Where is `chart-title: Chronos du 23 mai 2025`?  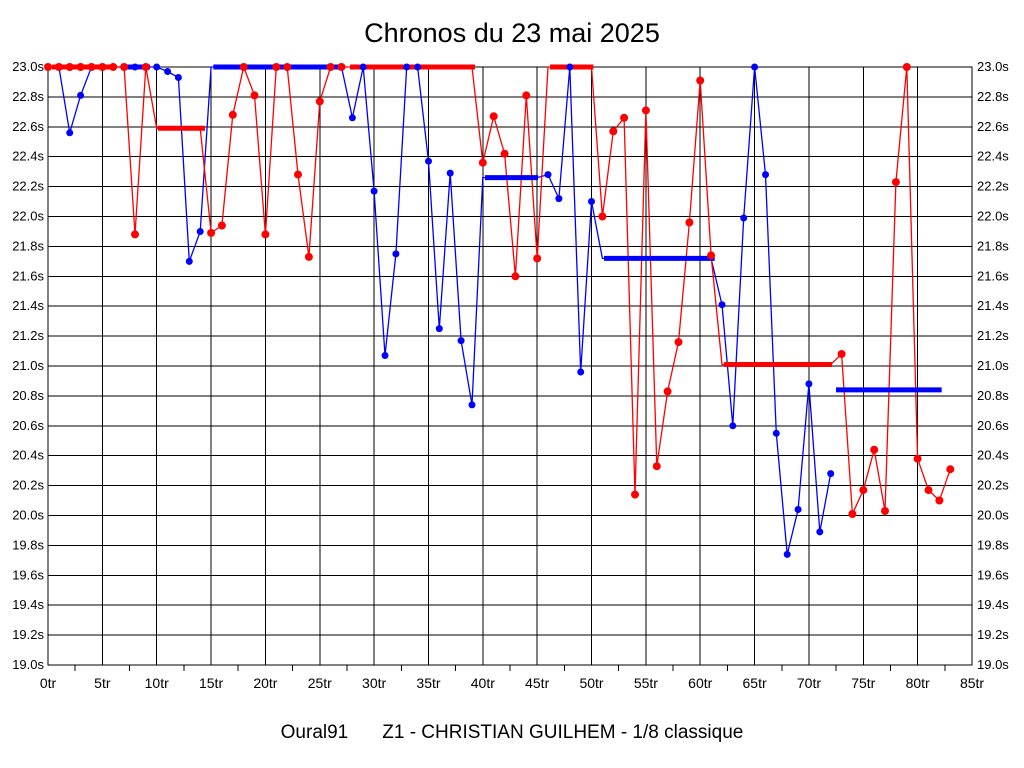 chart-title: Chronos du 23 mai 2025 is located at coordinates (512, 33).